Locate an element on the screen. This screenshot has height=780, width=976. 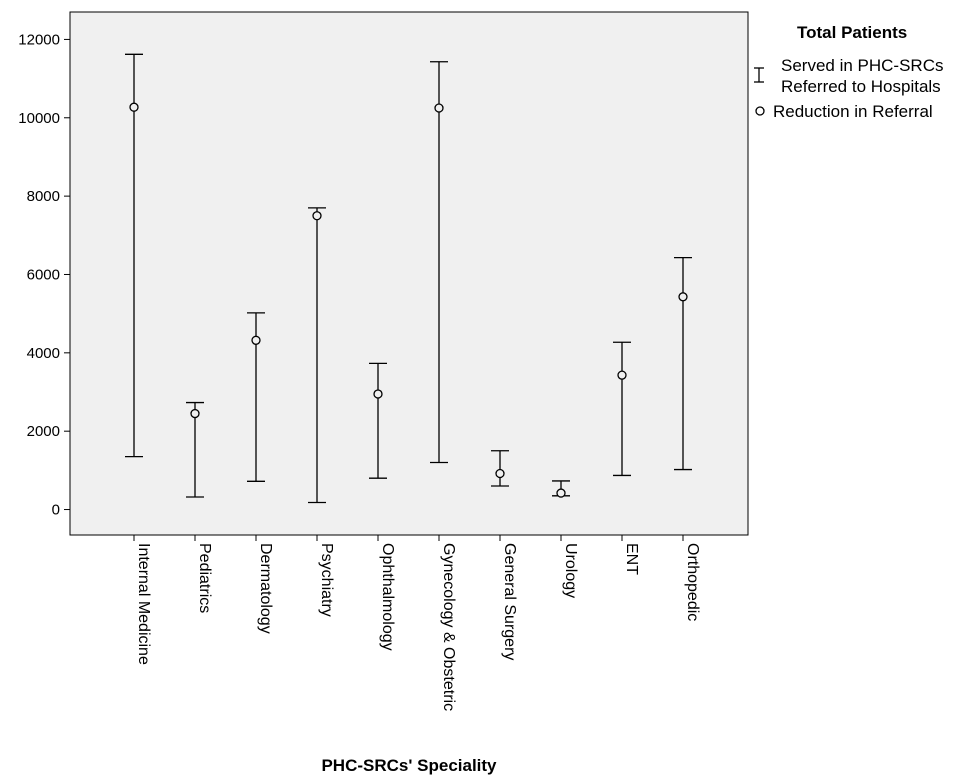
legend-entry-range-line1: Served in PHC-SRCs is located at coordinates (862, 65).